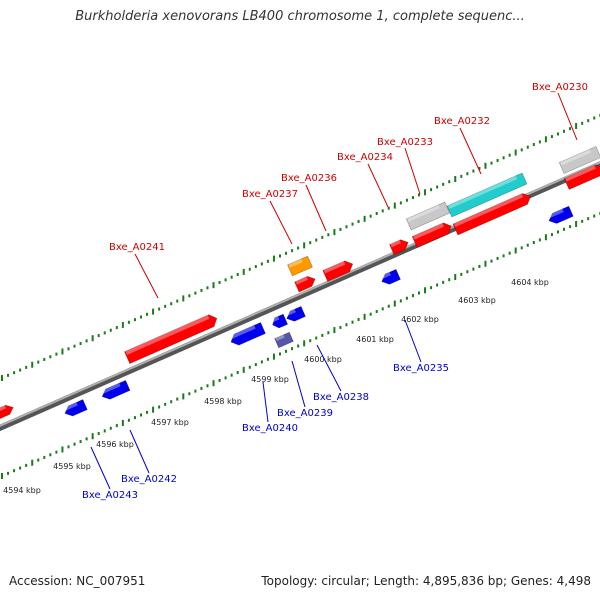  Describe the element at coordinates (172, 338) in the screenshot. I see `gene-bxe-a0241` at that location.